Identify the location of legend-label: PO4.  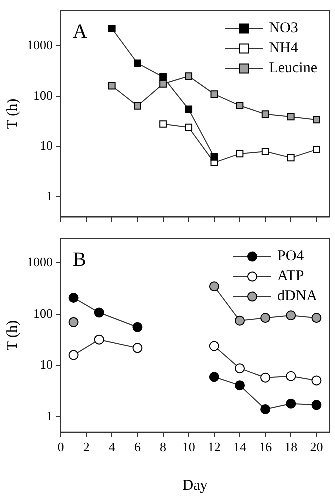
(291, 256).